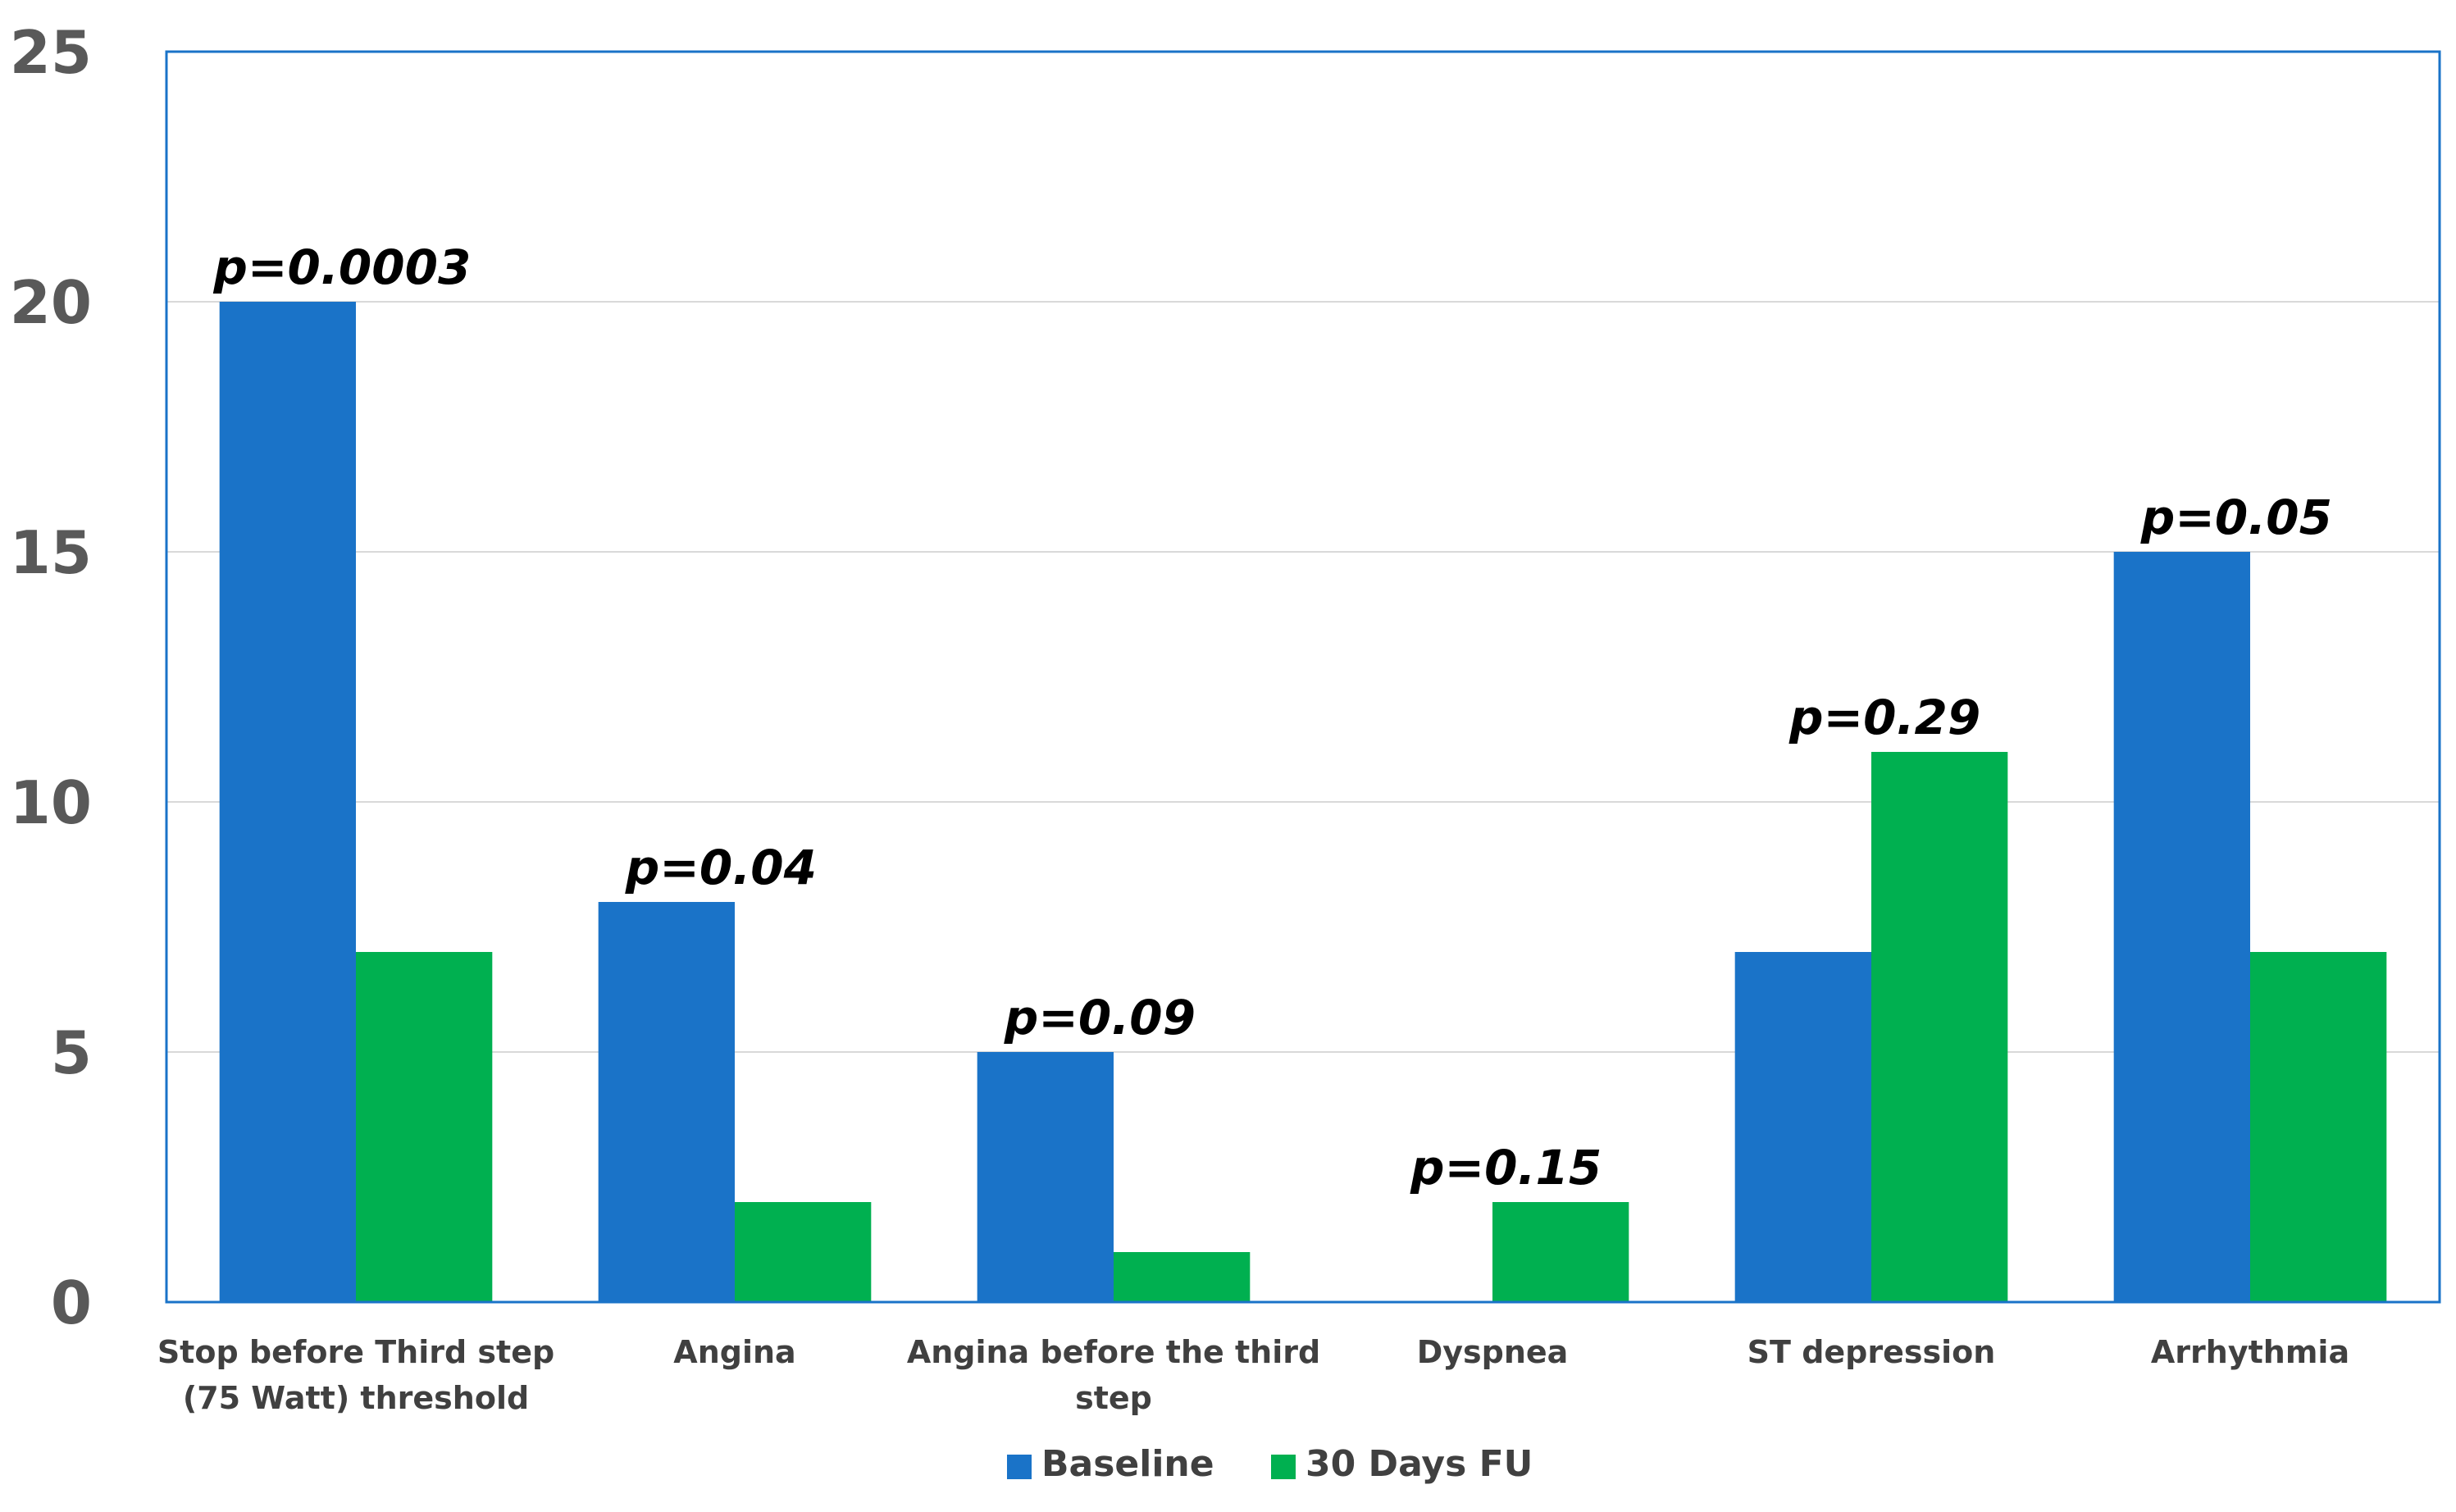  Describe the element at coordinates (1100, 1017) in the screenshot. I see `p-value-label: p=0.09` at that location.